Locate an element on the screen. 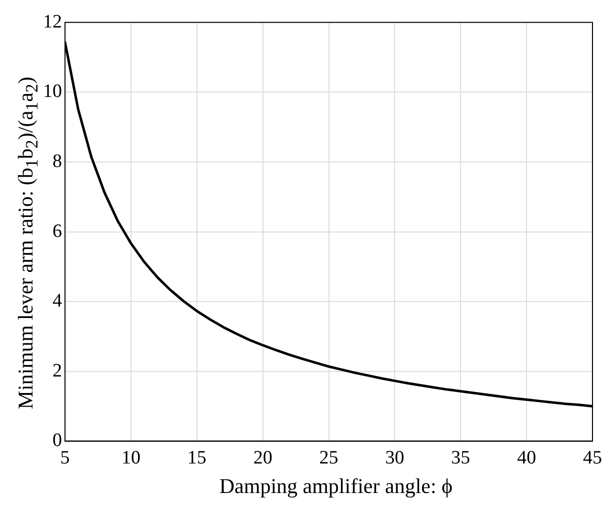  x-tick-label: 45 is located at coordinates (592, 458).